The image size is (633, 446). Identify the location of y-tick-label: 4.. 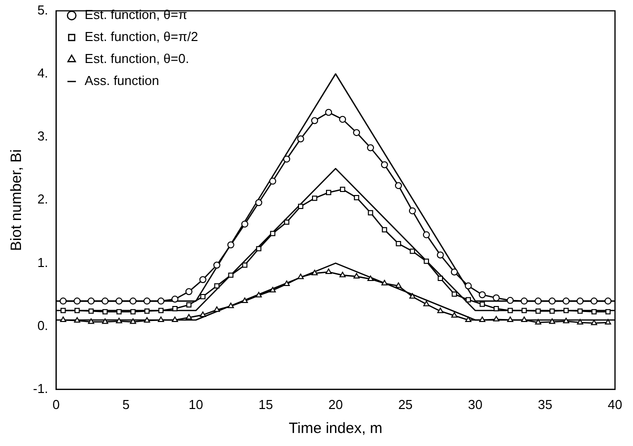
(42, 72).